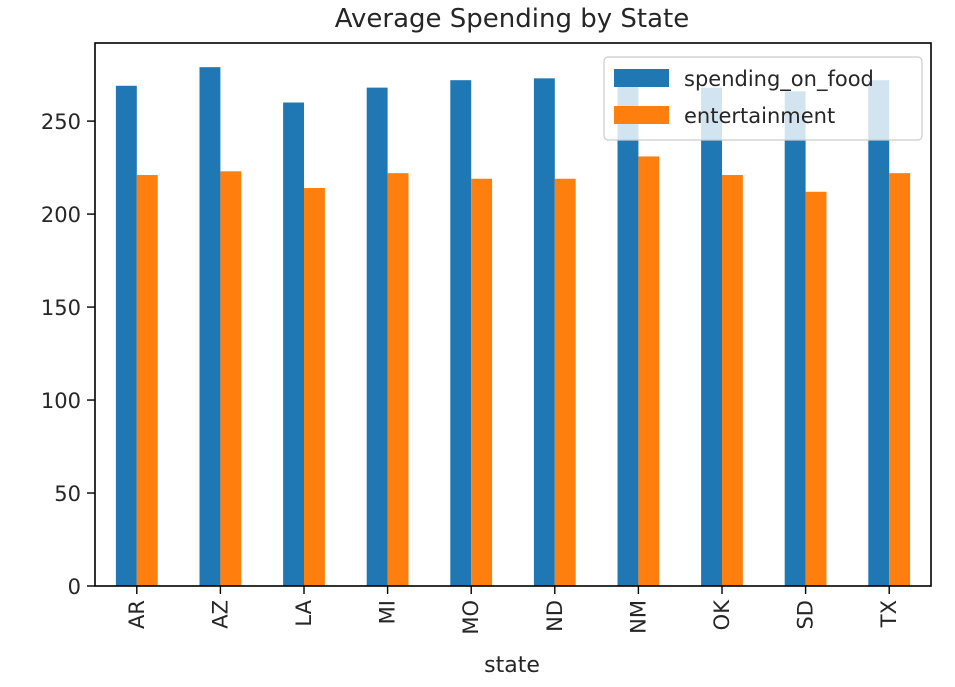 The height and width of the screenshot is (687, 955). What do you see at coordinates (231, 378) in the screenshot?
I see `bar-entertainment-AZ` at bounding box center [231, 378].